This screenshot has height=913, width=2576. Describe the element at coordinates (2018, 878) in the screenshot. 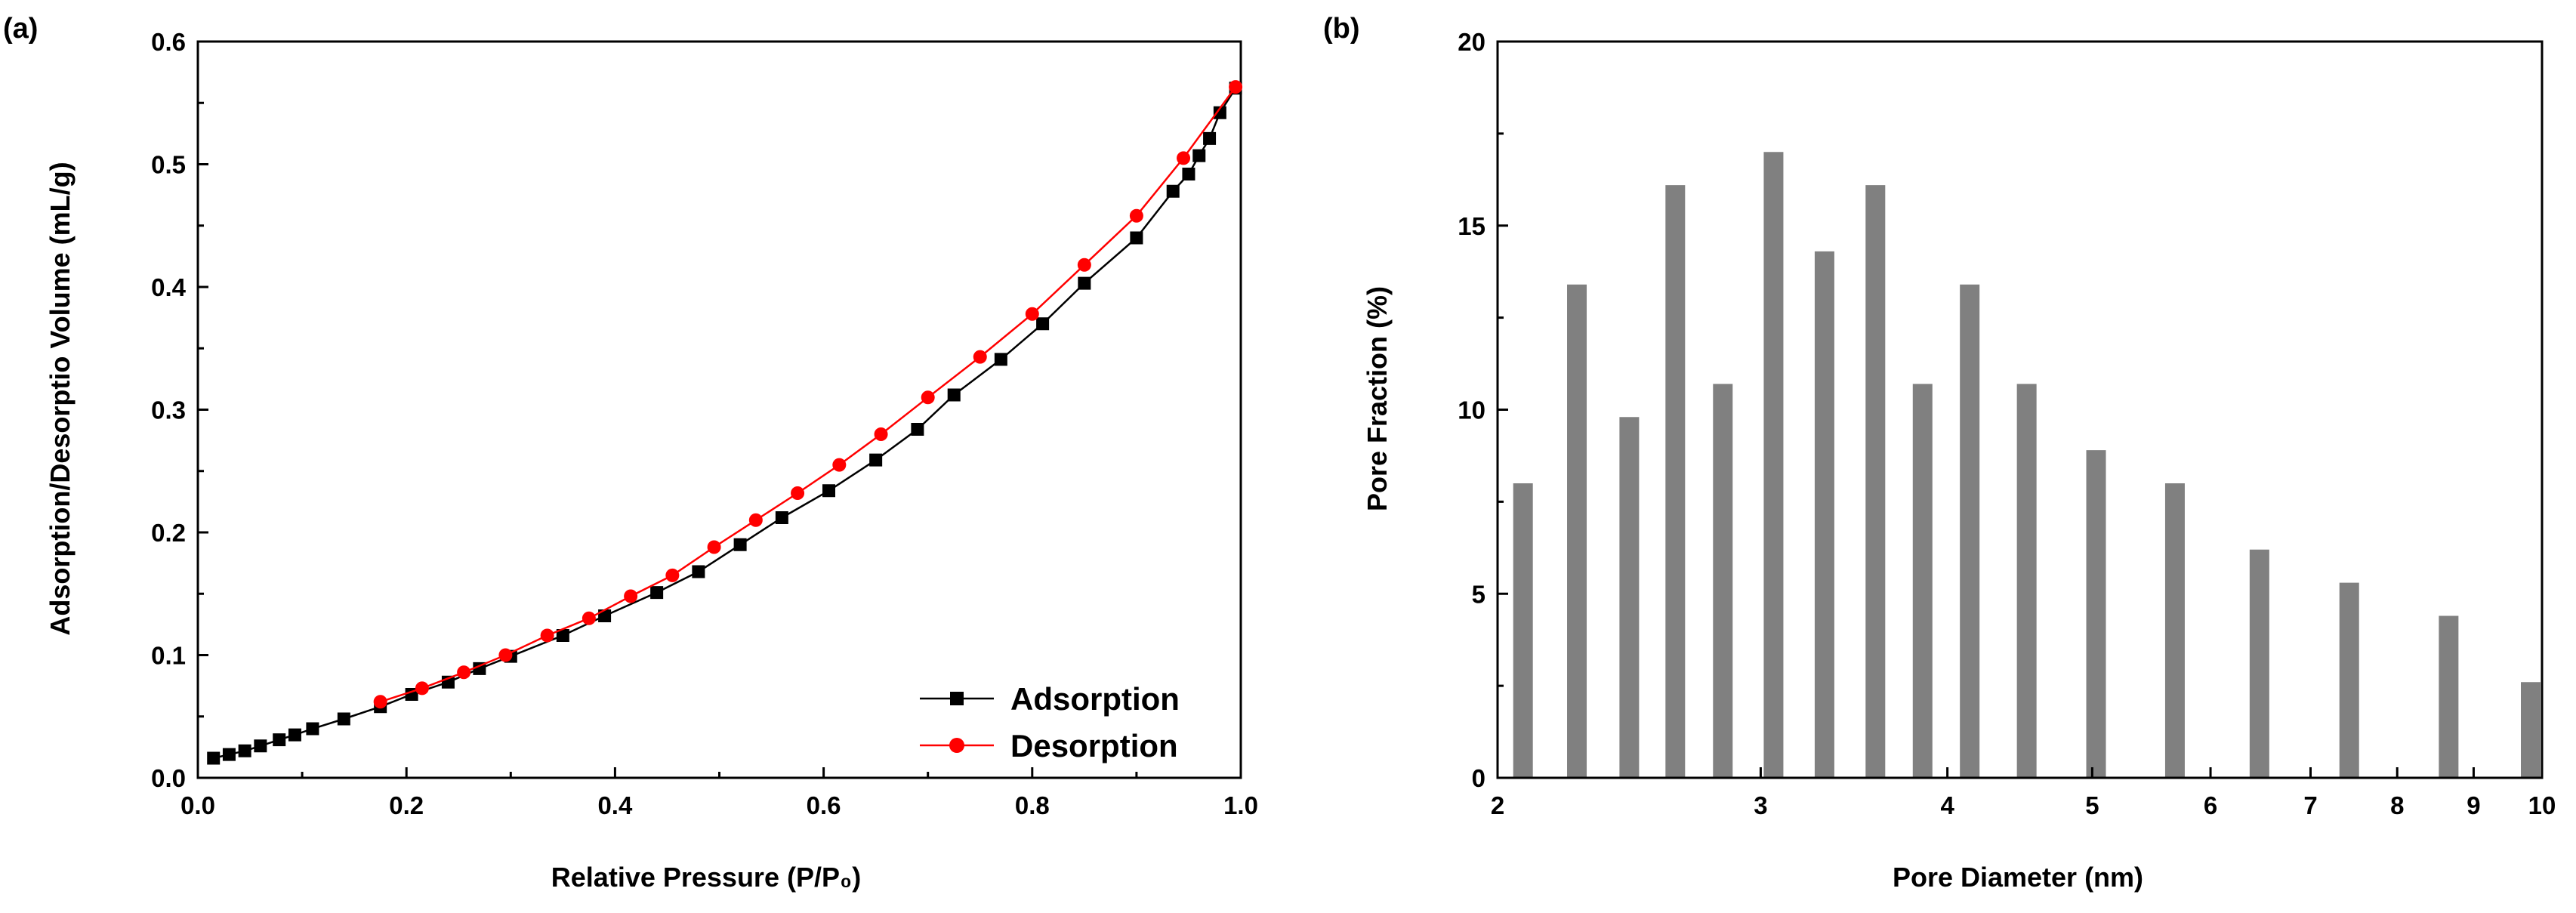

I see `panel-b-xlabel: Pore Diameter (nm)` at that location.